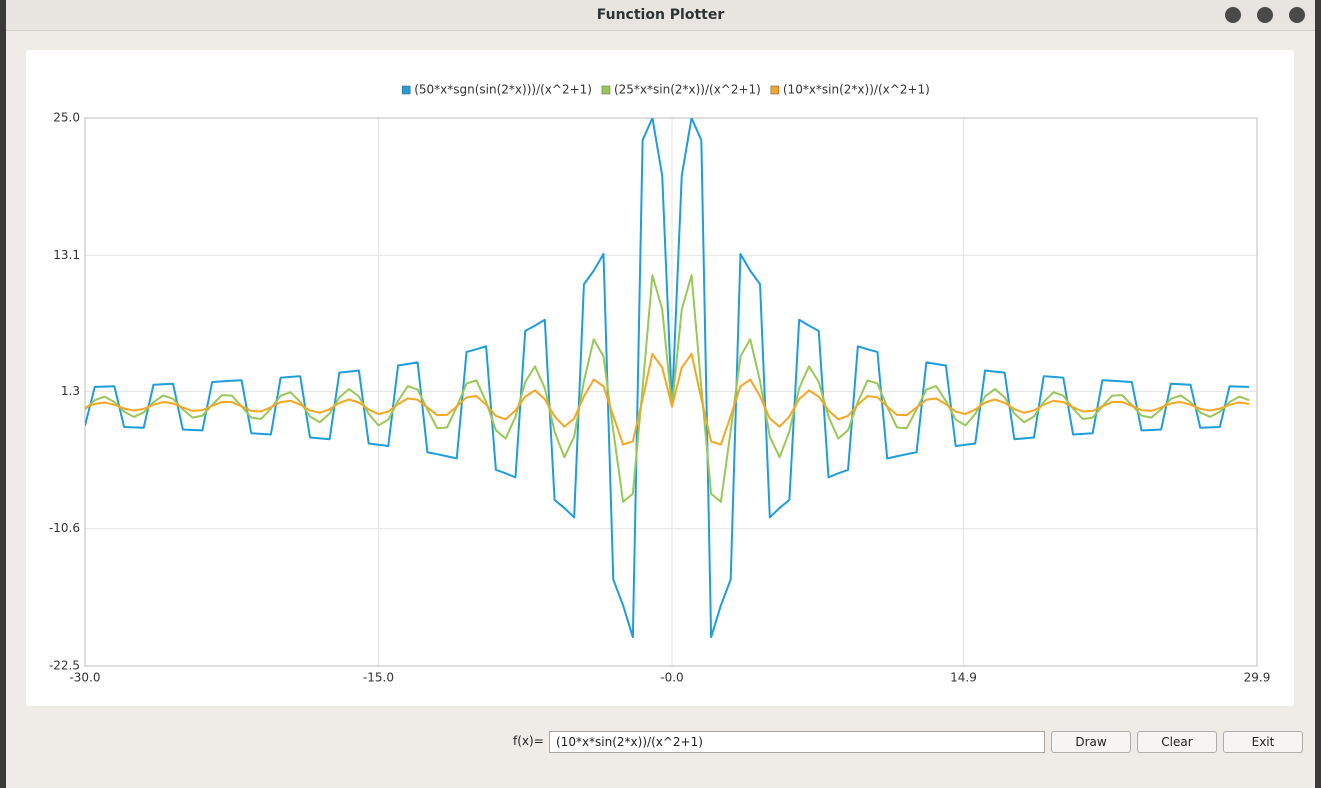  I want to click on x-tick-label: 29.9, so click(1257, 678).